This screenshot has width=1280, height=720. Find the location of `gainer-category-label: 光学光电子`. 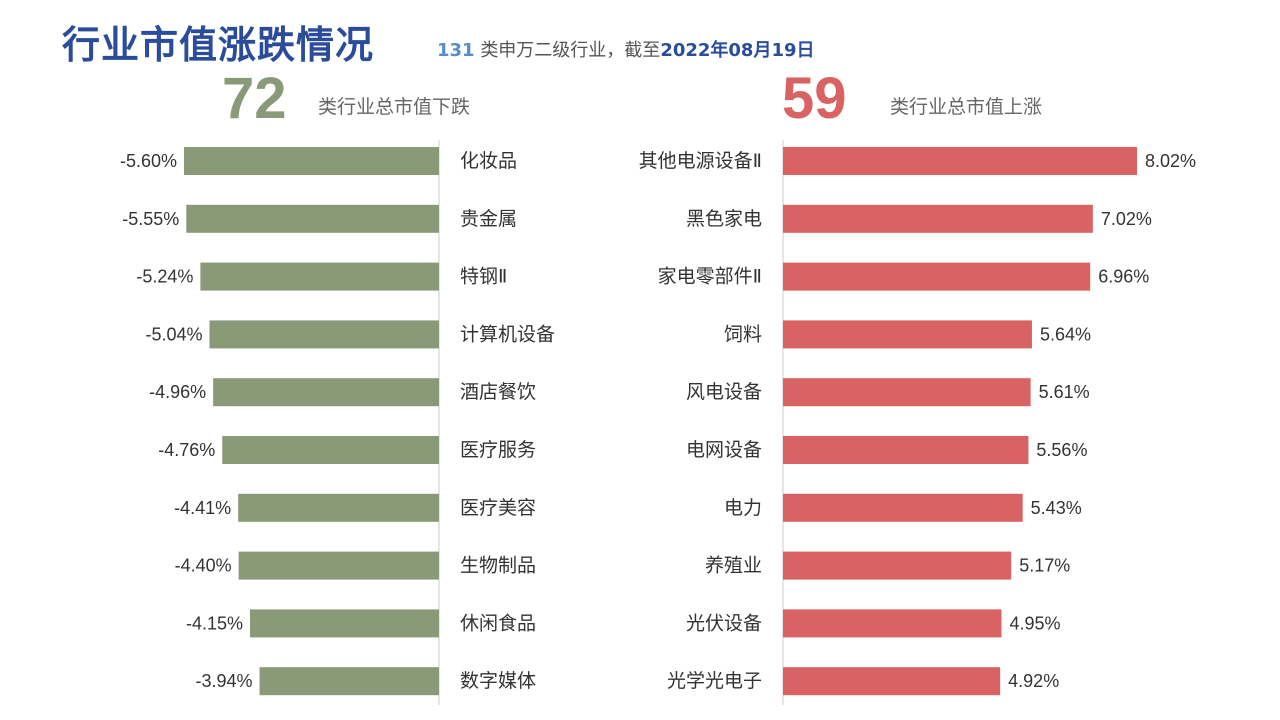

gainer-category-label: 光学光电子 is located at coordinates (714, 681).